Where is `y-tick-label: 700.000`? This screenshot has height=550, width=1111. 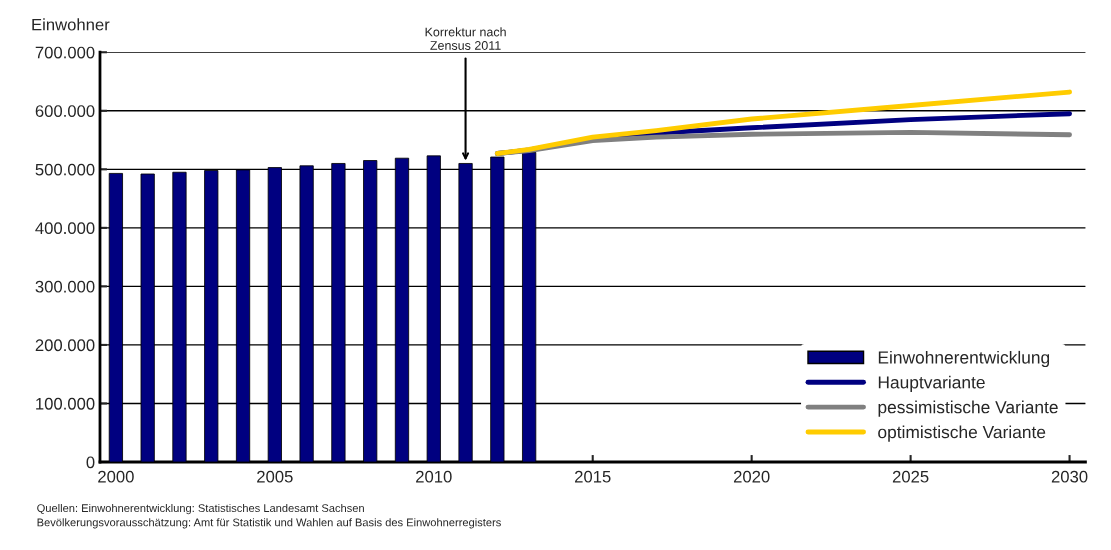 y-tick-label: 700.000 is located at coordinates (65, 52).